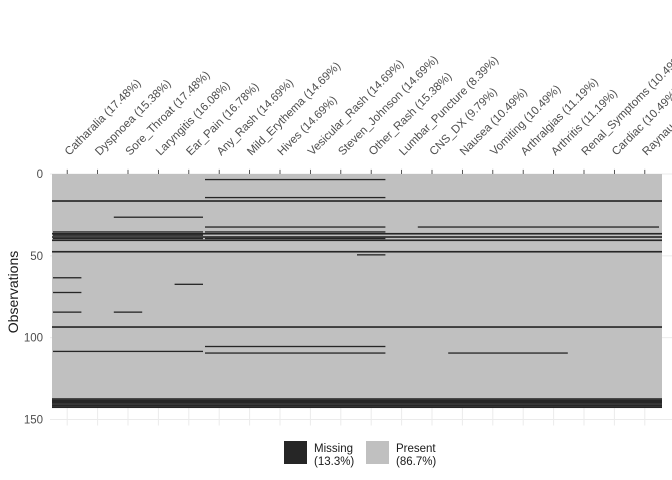  I want to click on y-axis-title: Observations, so click(13, 292).